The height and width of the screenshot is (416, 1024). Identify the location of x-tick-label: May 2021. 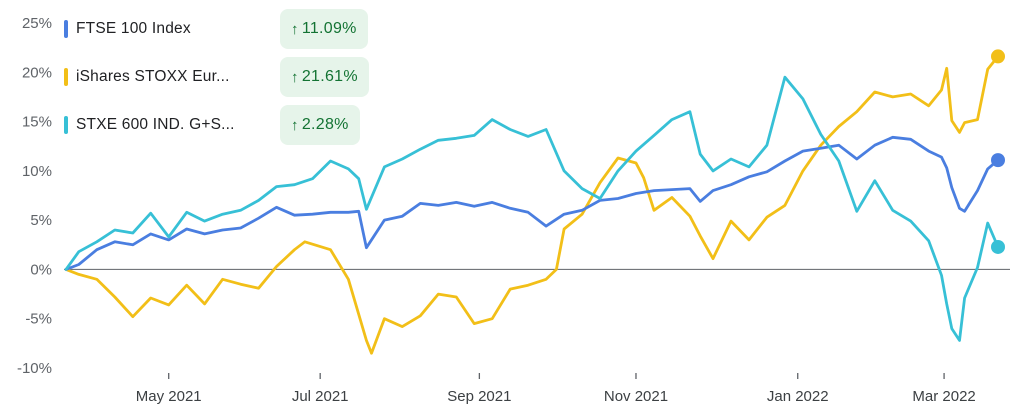
(169, 396).